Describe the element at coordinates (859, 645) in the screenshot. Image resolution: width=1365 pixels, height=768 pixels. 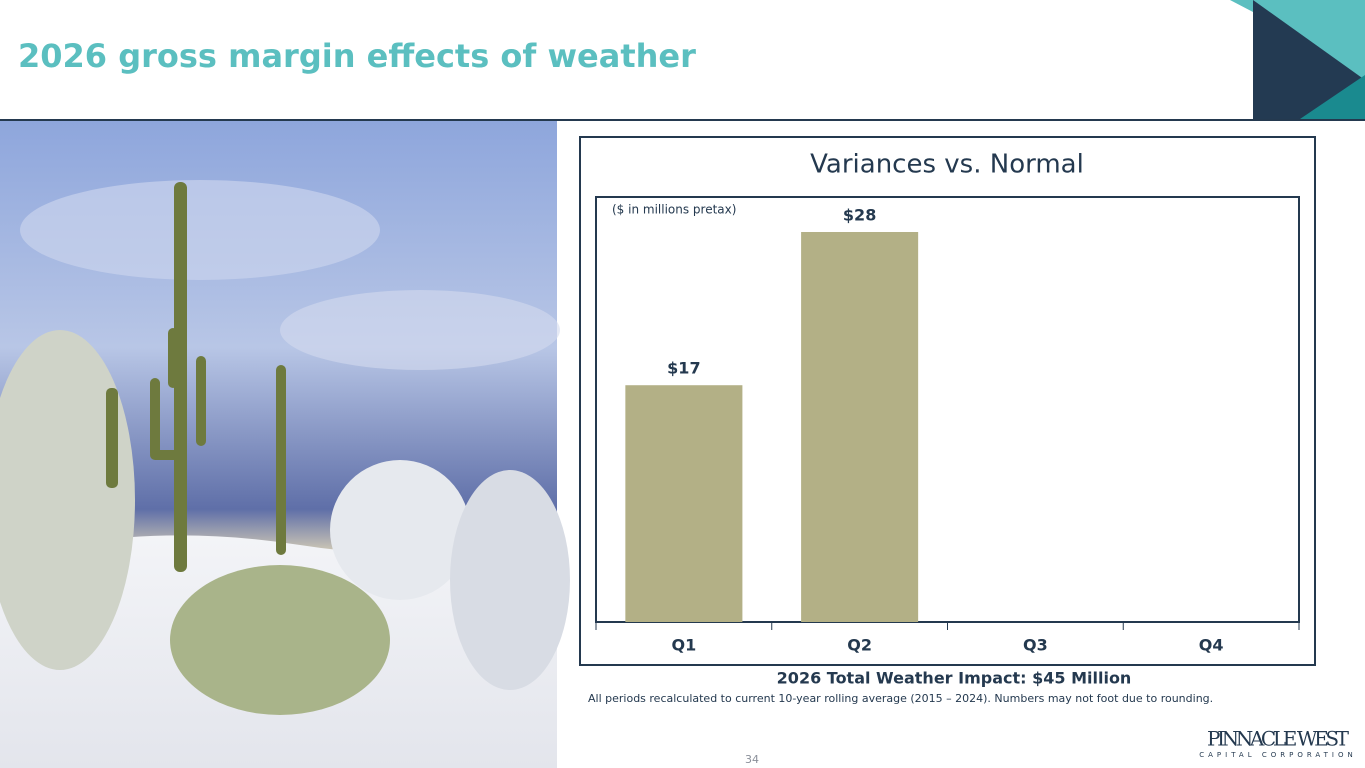
I see `x-tick-label: Q2` at that location.